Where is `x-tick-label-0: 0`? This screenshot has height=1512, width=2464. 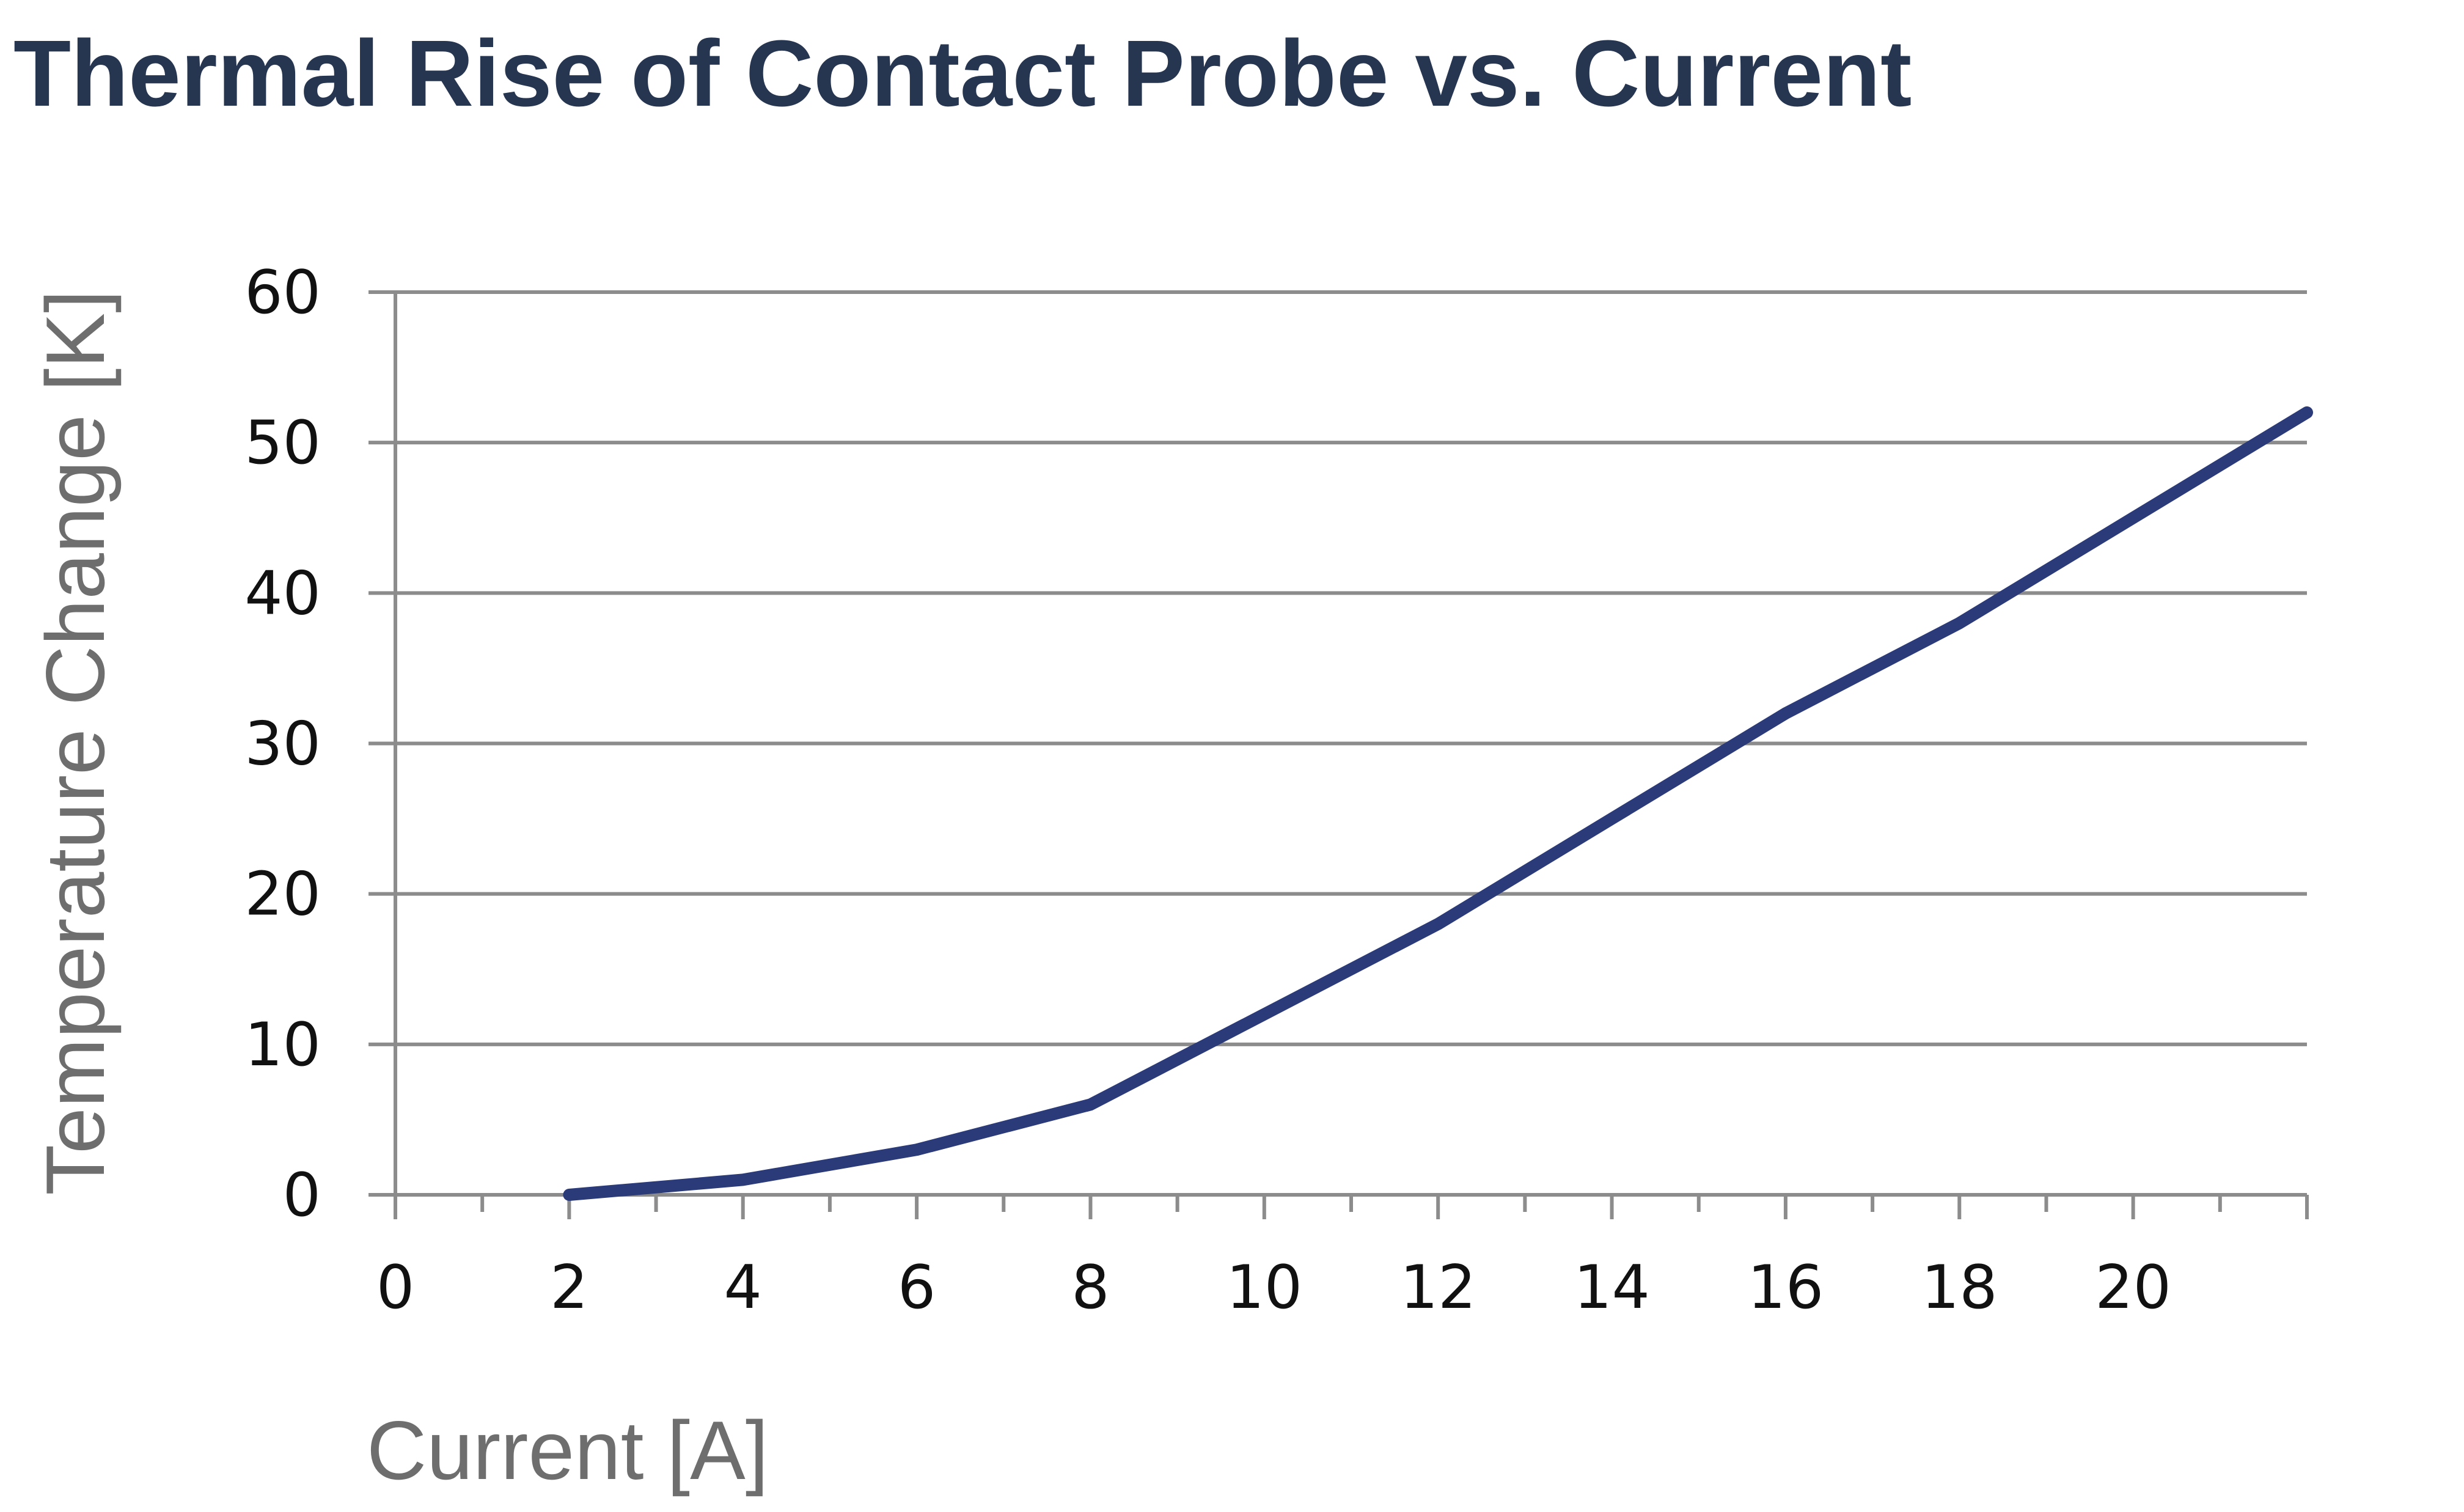 x-tick-label-0: 0 is located at coordinates (395, 1288).